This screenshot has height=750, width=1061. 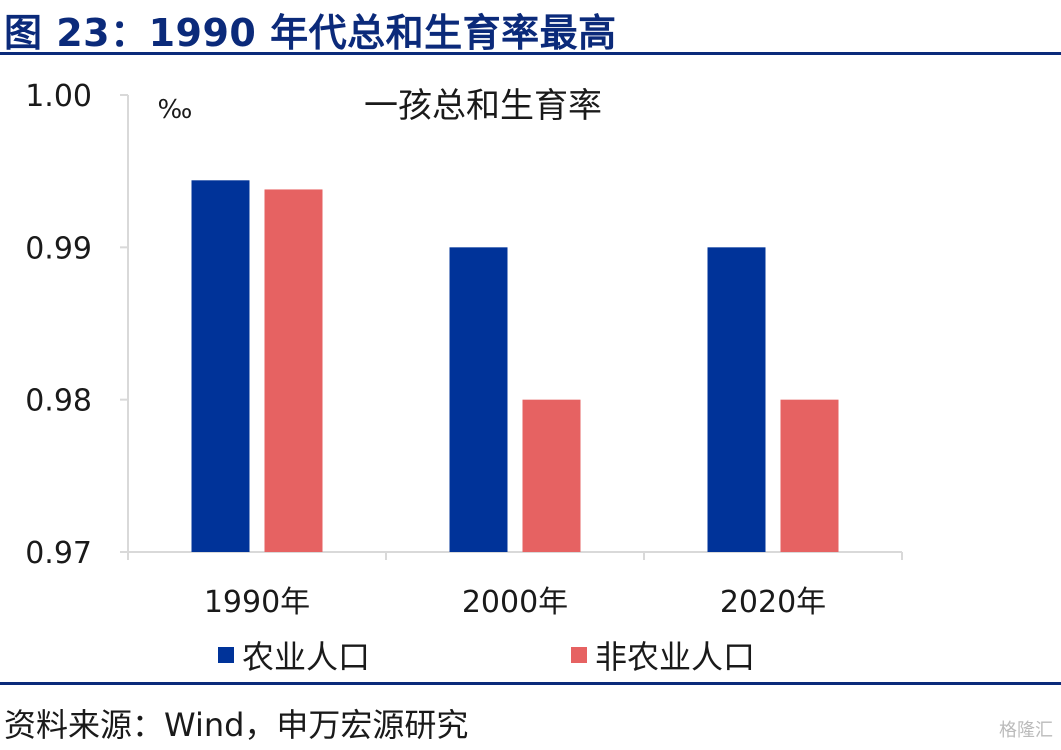 I want to click on y-tick-label: 0.97, so click(x=58, y=553).